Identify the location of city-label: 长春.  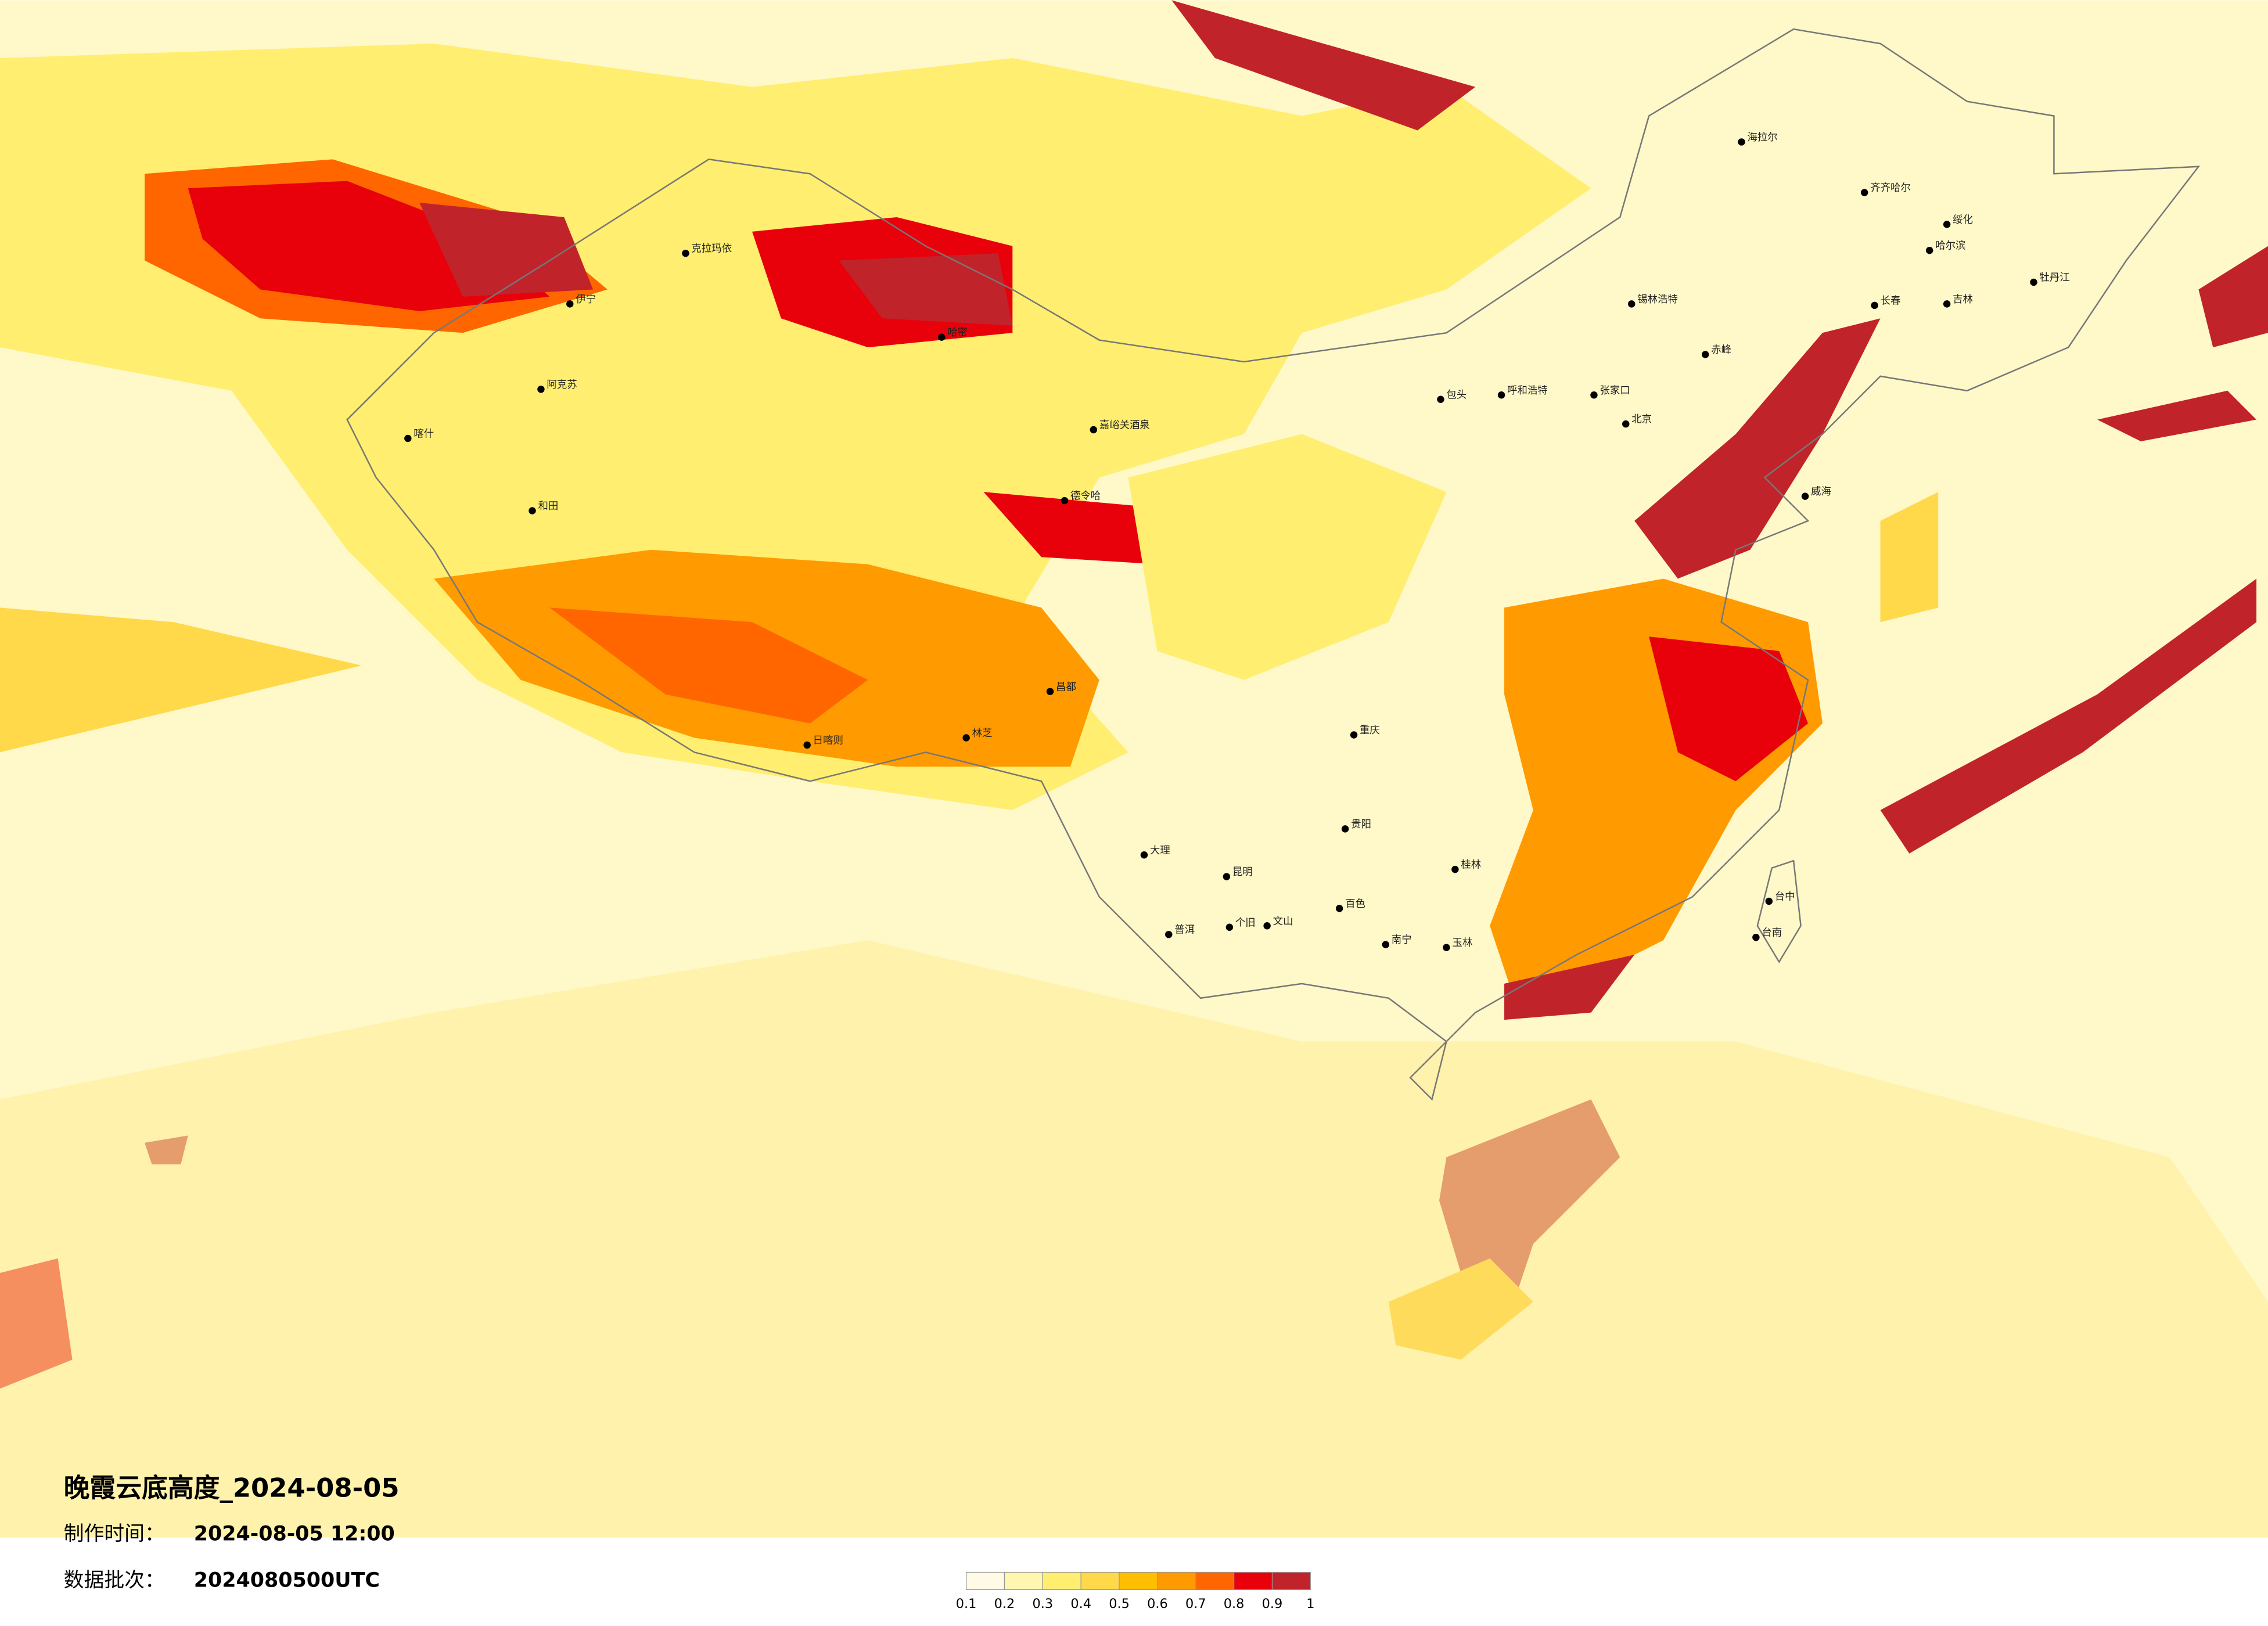
(1891, 301).